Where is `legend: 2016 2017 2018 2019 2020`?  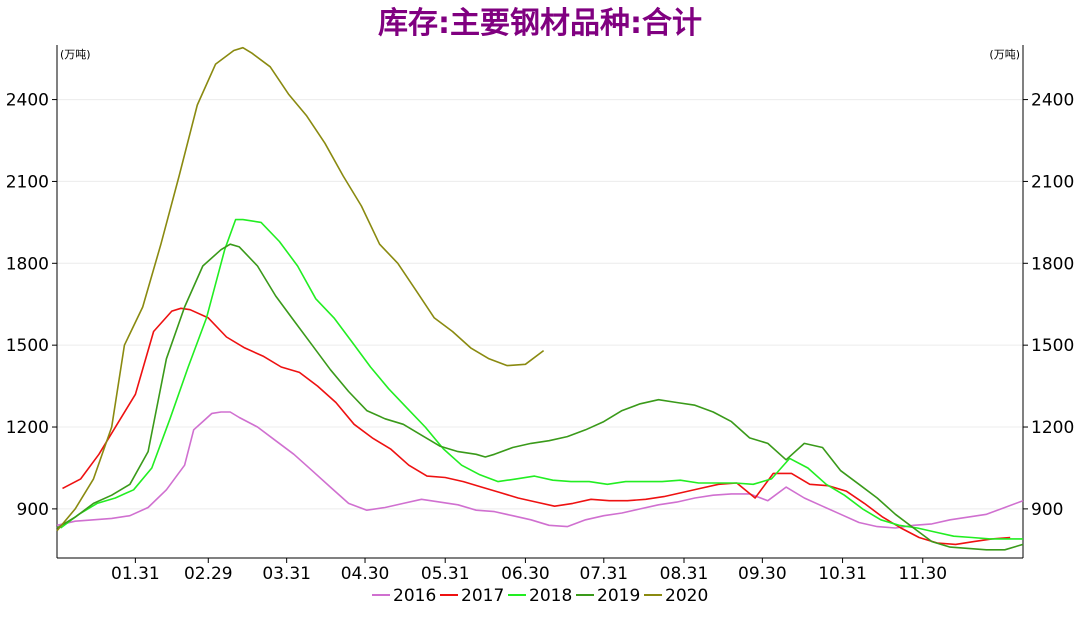 legend: 2016 2017 2018 2019 2020 is located at coordinates (540, 596).